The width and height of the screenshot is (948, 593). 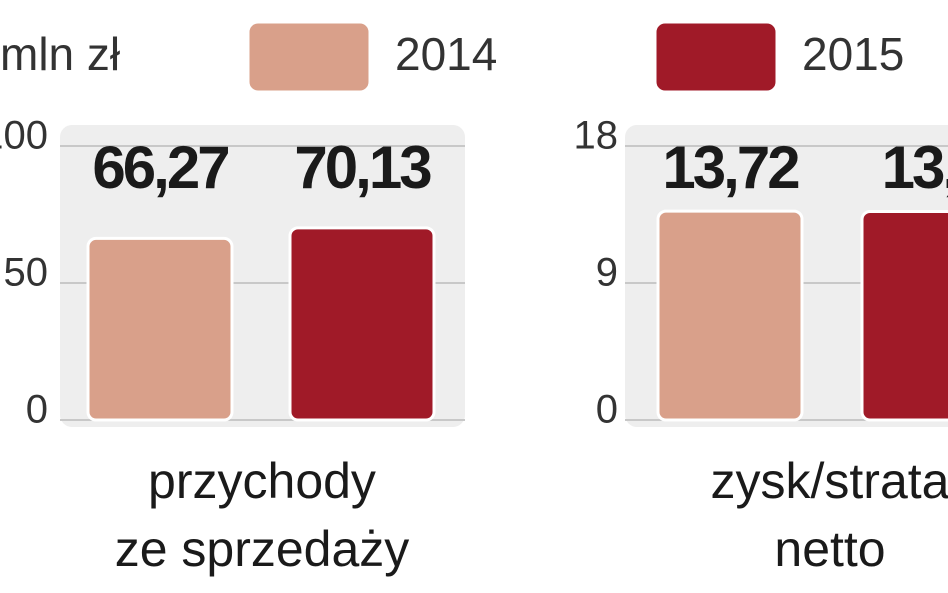 What do you see at coordinates (829, 549) in the screenshot?
I see `category-label: netto` at bounding box center [829, 549].